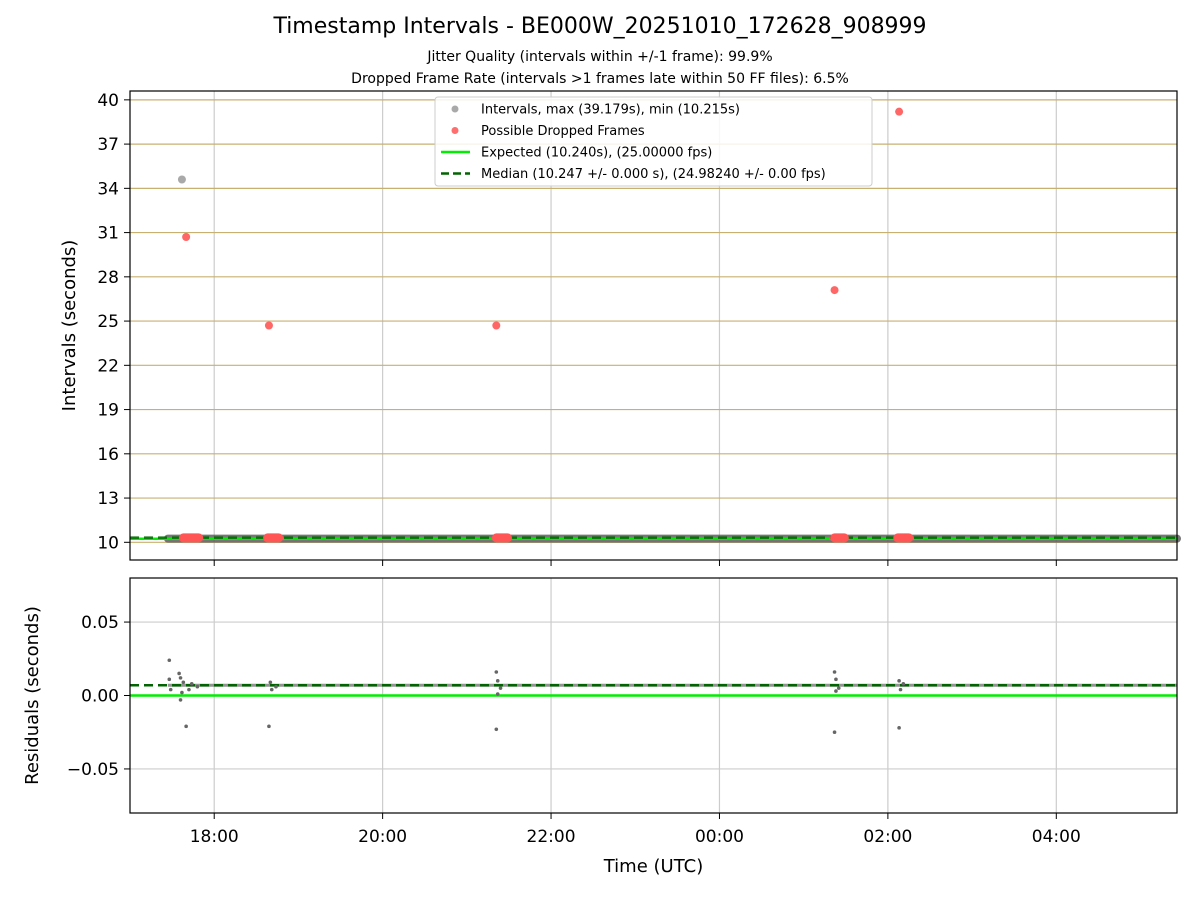 Image resolution: width=1200 pixels, height=900 pixels. I want to click on legend-label: Intervals, max (39.179s), min (10.215s), so click(610, 110).